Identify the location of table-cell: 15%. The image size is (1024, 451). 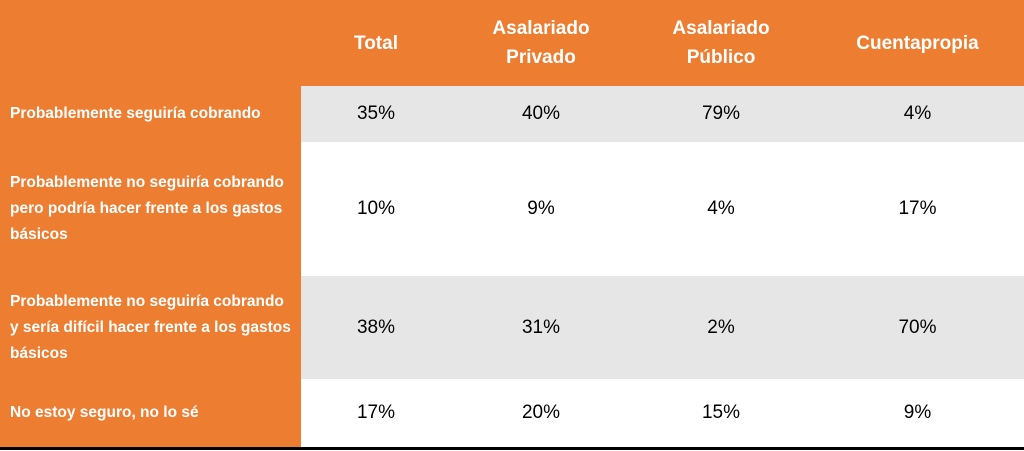
(721, 412).